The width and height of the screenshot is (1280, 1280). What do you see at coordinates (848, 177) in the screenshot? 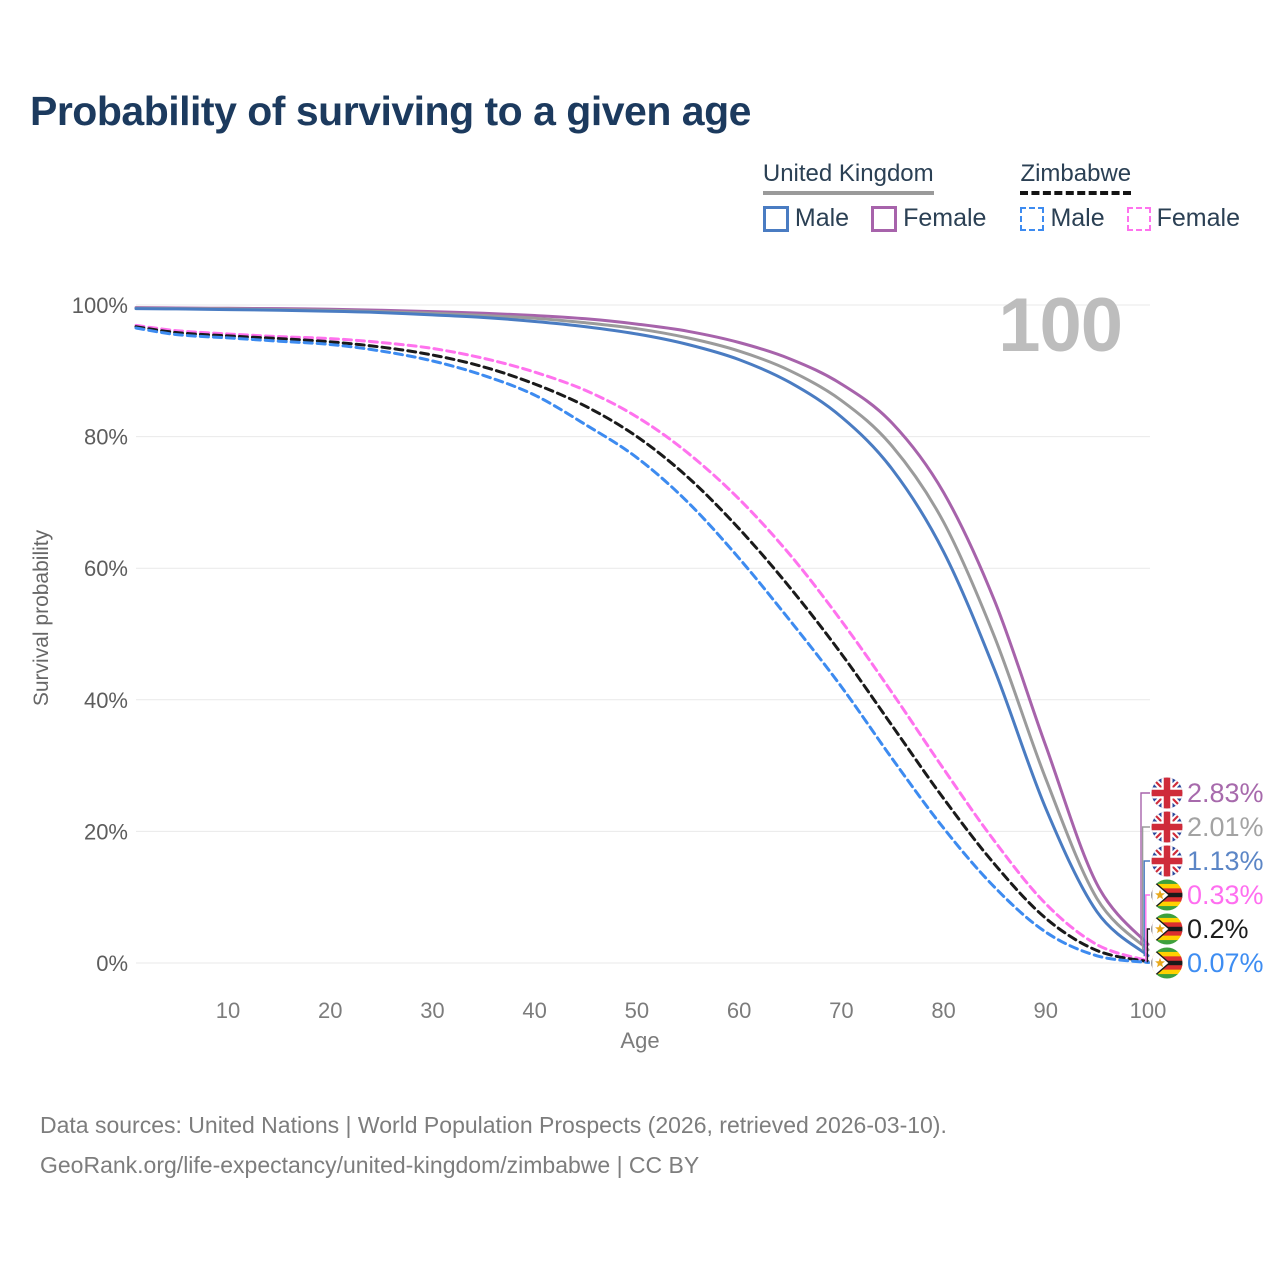
I see `legend-header-united-kingdom: United Kingdom` at bounding box center [848, 177].